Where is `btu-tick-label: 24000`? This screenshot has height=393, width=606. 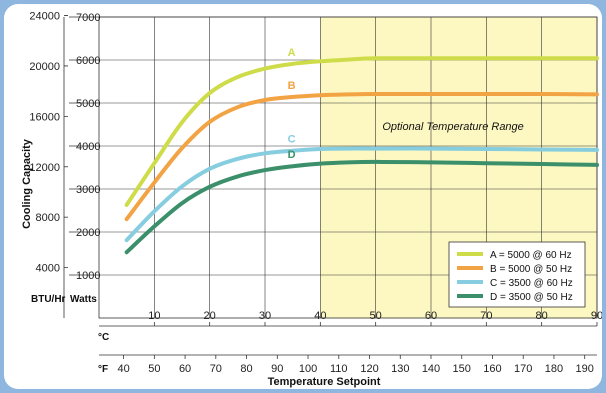 btu-tick-label: 24000 is located at coordinates (44, 17).